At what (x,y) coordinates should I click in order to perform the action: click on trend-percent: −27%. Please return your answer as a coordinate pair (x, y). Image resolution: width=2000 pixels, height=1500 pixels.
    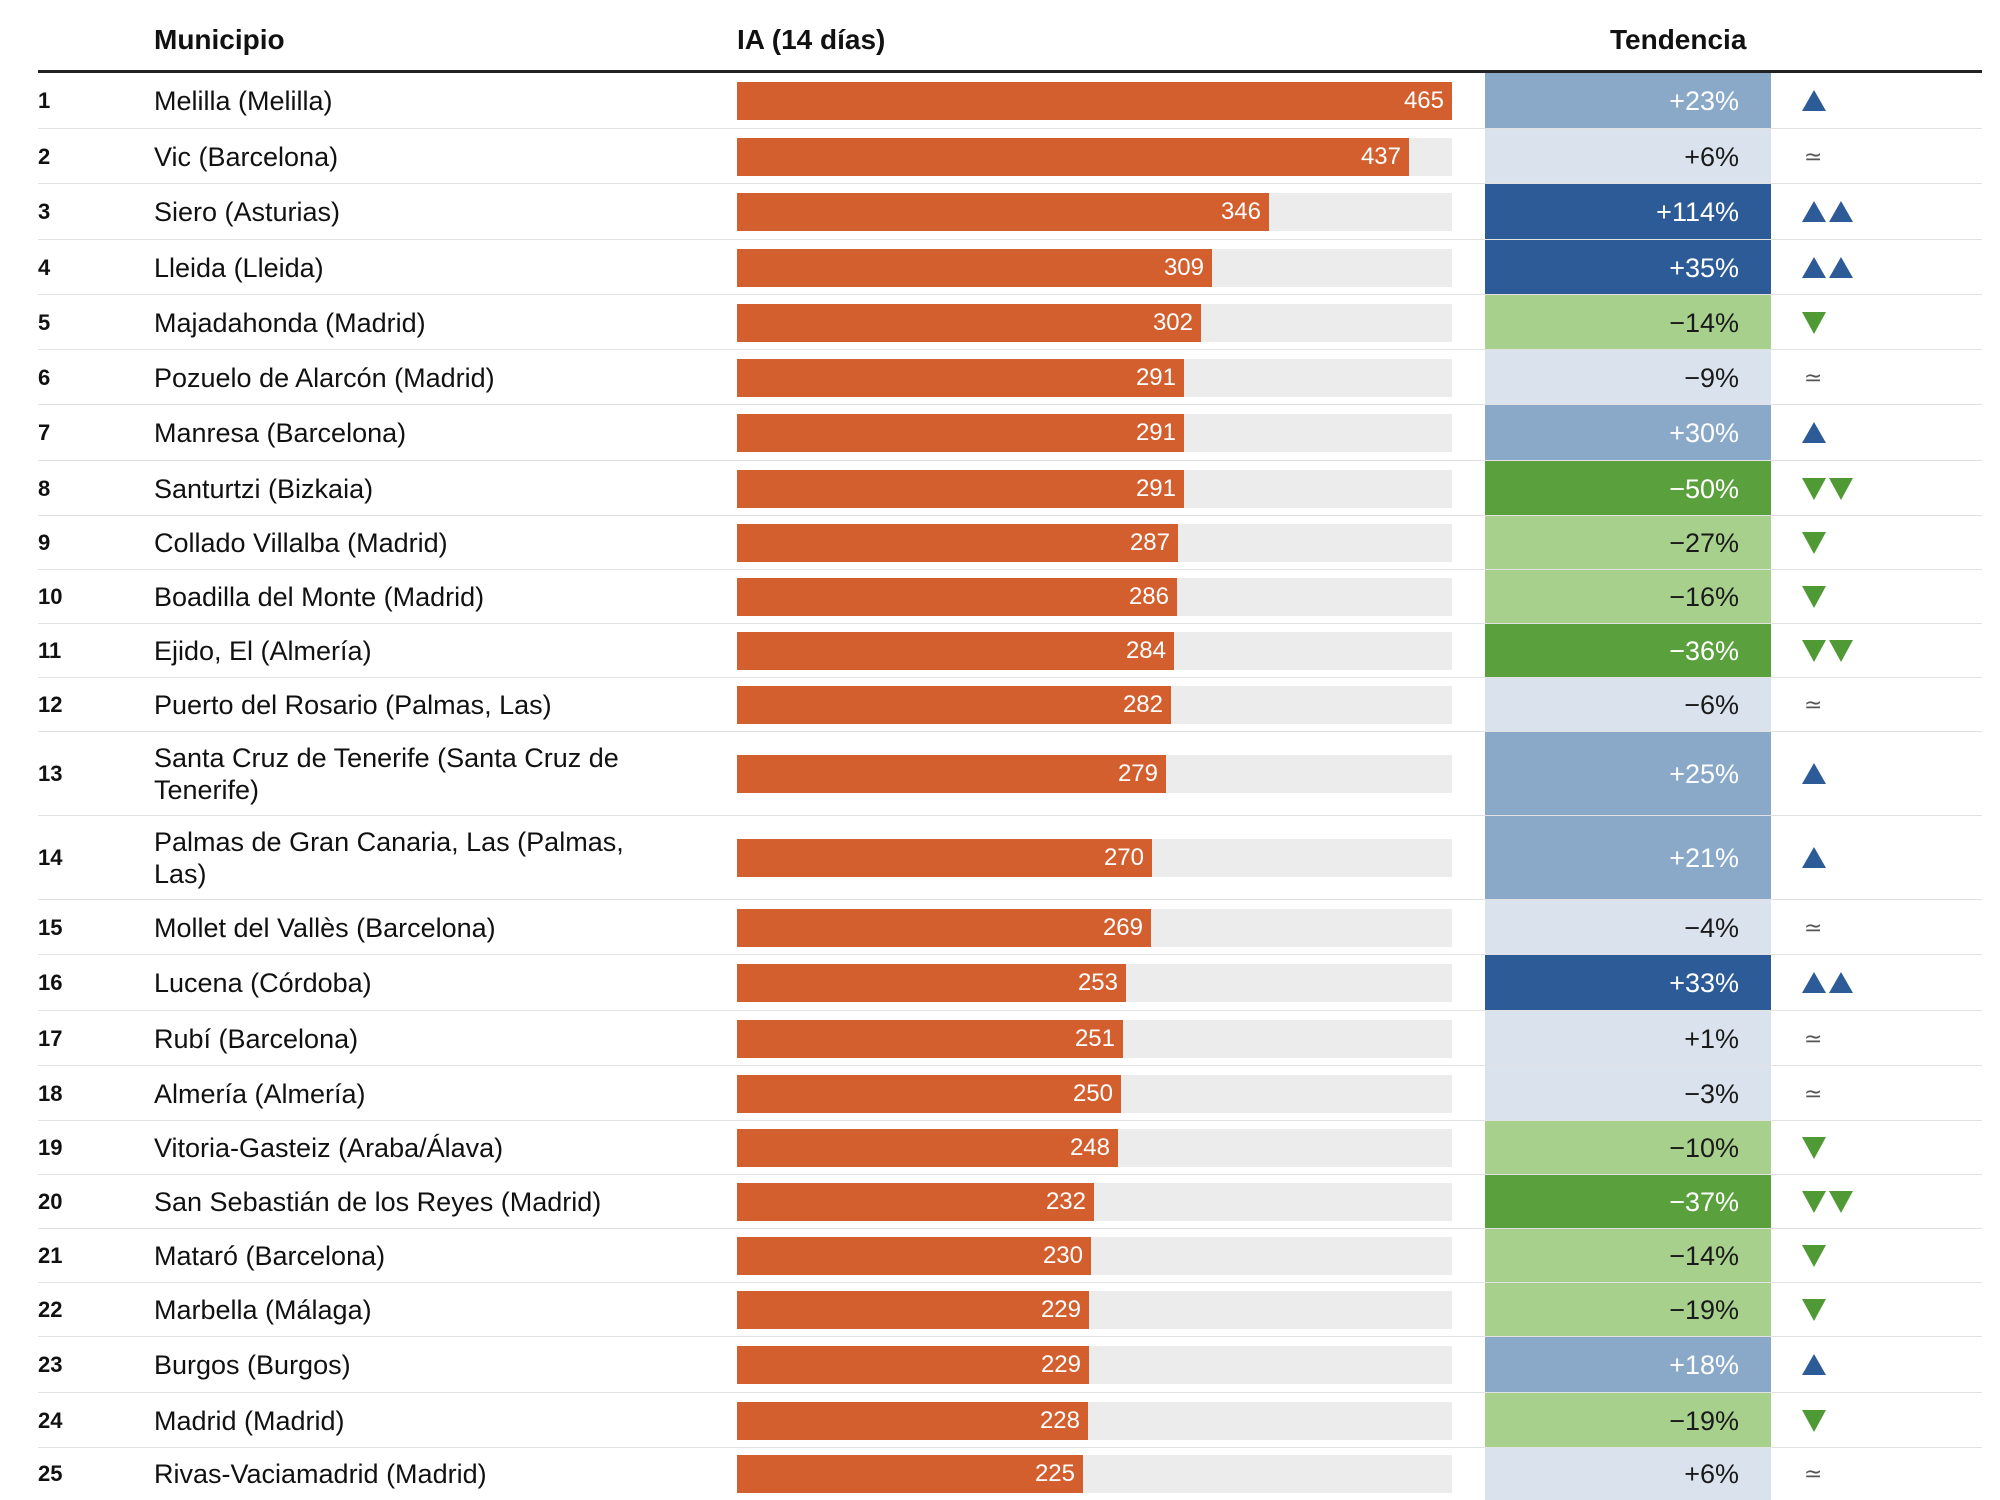
    Looking at the image, I should click on (1704, 543).